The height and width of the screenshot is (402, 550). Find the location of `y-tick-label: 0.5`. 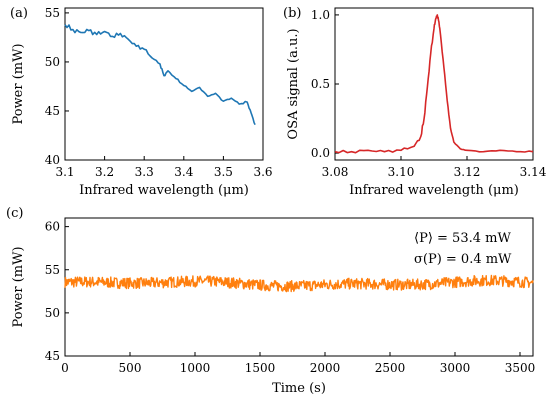

y-tick-label: 0.5 is located at coordinates (320, 84).